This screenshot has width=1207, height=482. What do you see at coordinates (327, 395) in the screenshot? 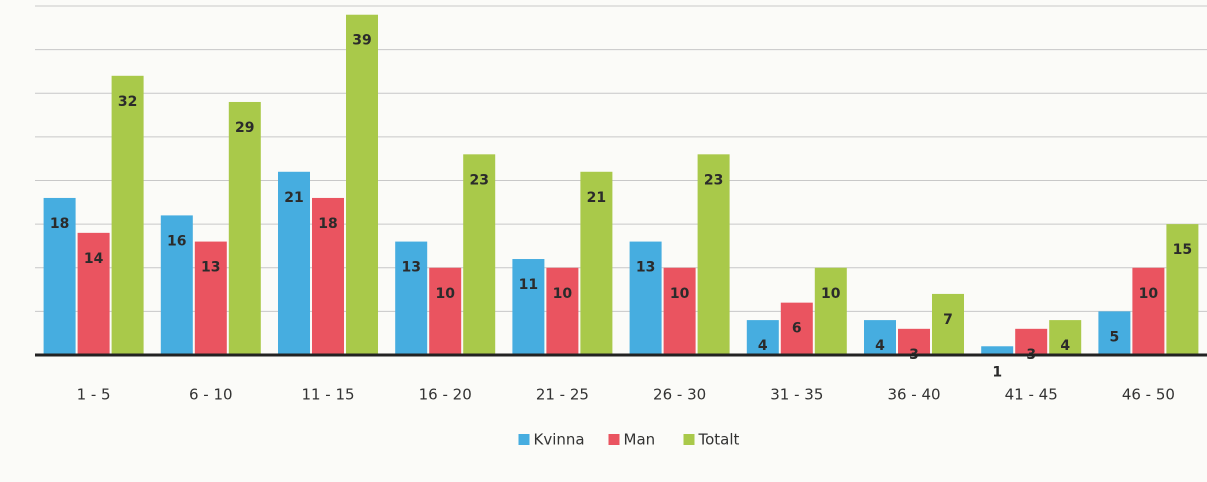
I see `x-tick-label: 11 - 15` at bounding box center [327, 395].